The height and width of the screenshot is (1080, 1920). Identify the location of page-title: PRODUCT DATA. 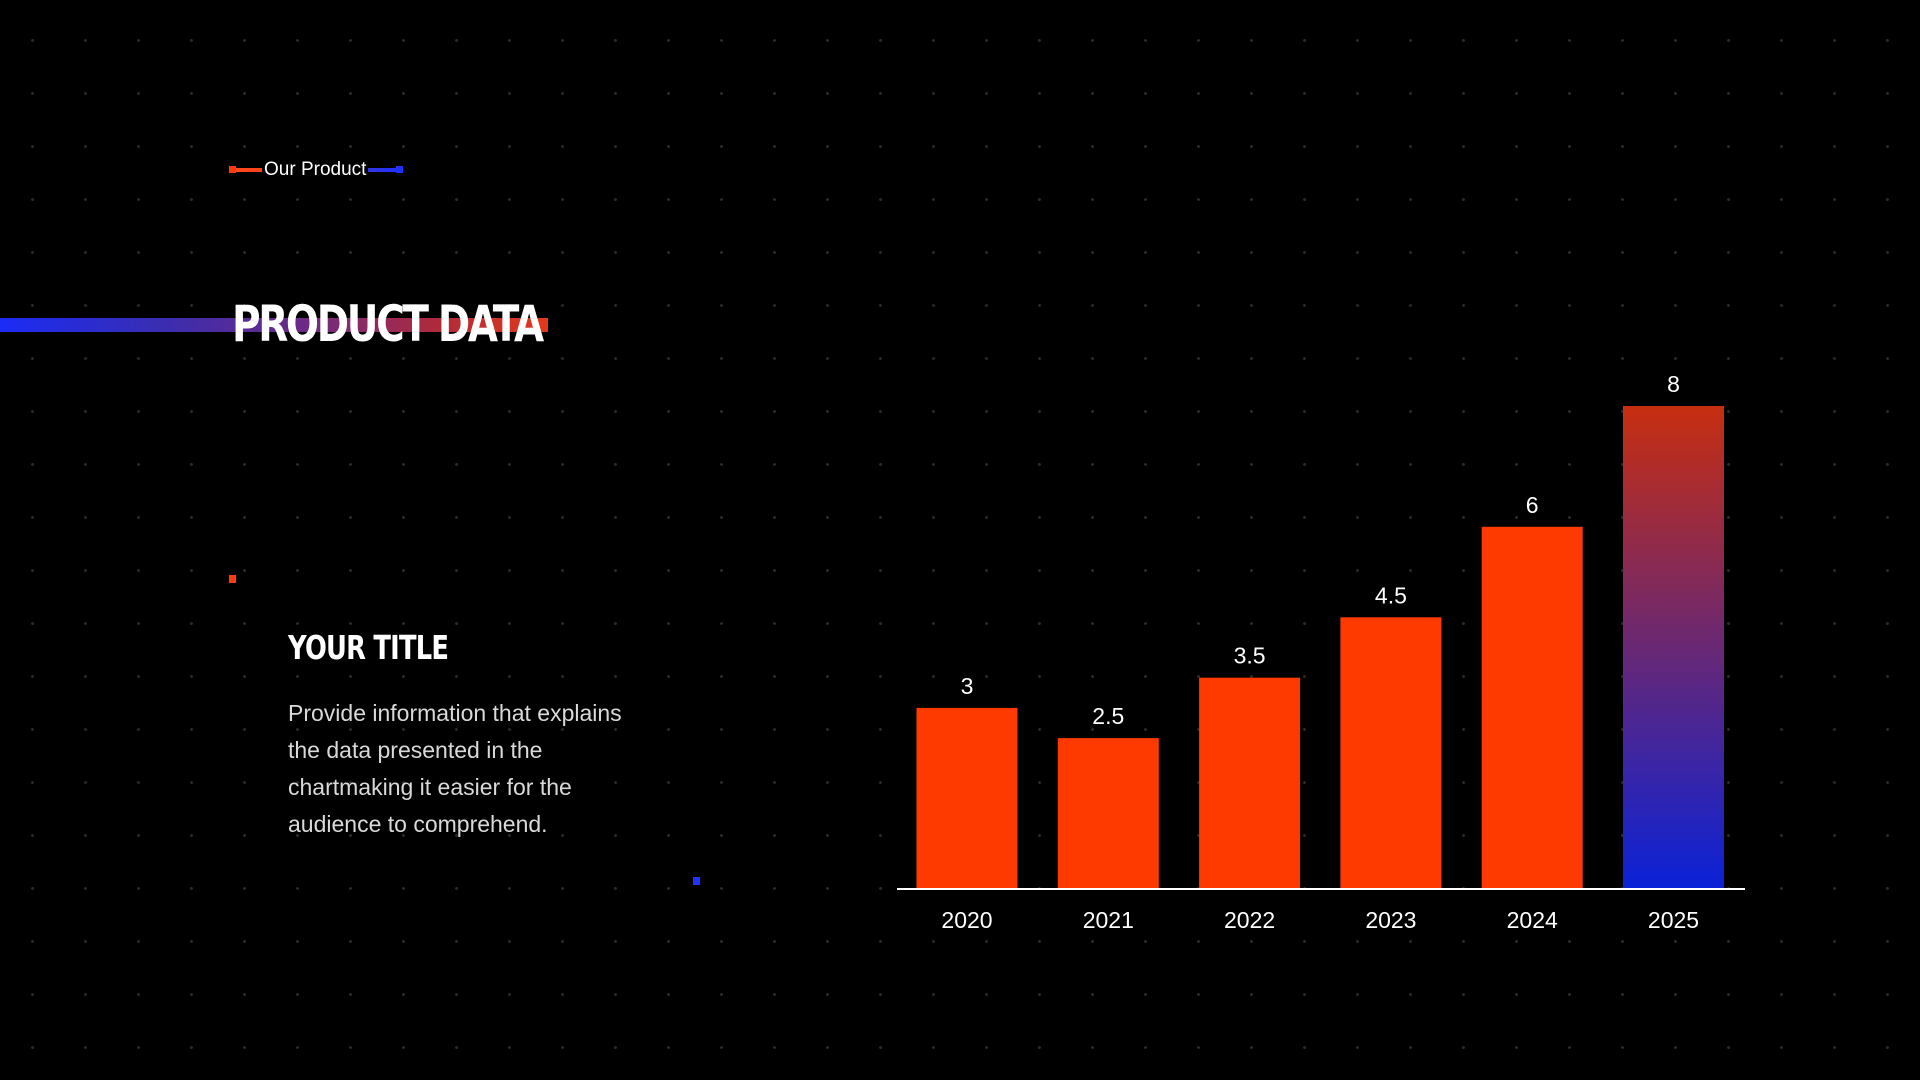
(388, 324).